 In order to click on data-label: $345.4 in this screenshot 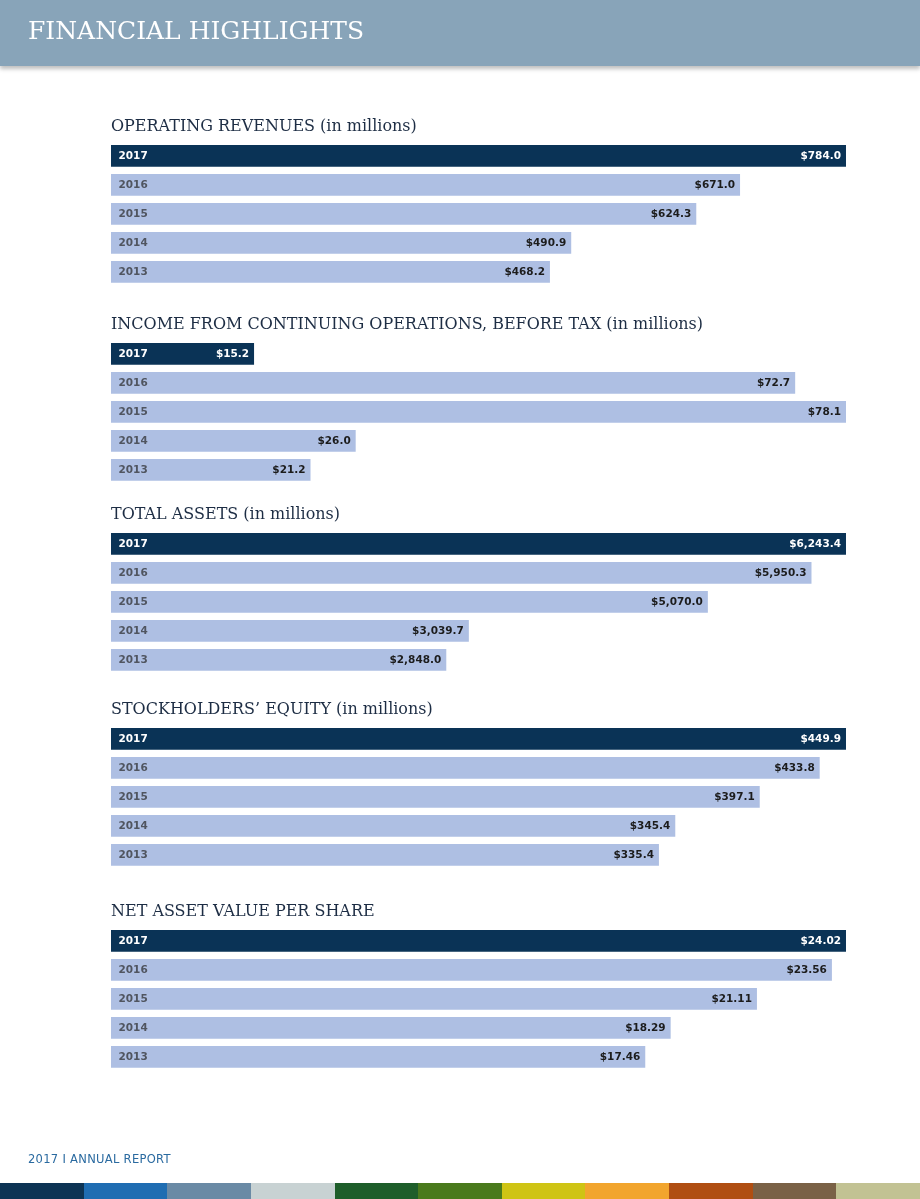, I will do `click(650, 824)`.